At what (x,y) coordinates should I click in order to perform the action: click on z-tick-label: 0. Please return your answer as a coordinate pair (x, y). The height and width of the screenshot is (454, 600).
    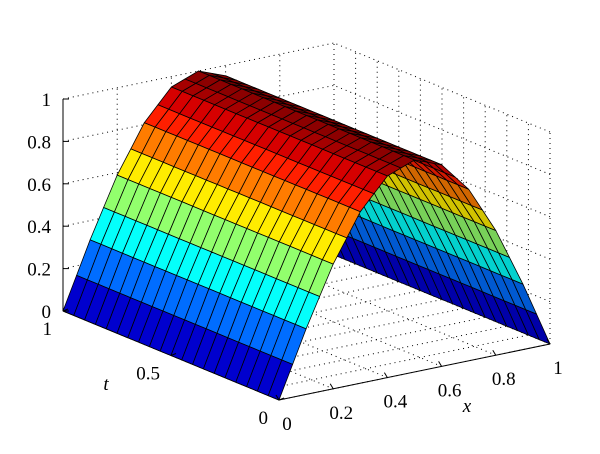
    Looking at the image, I should click on (47, 312).